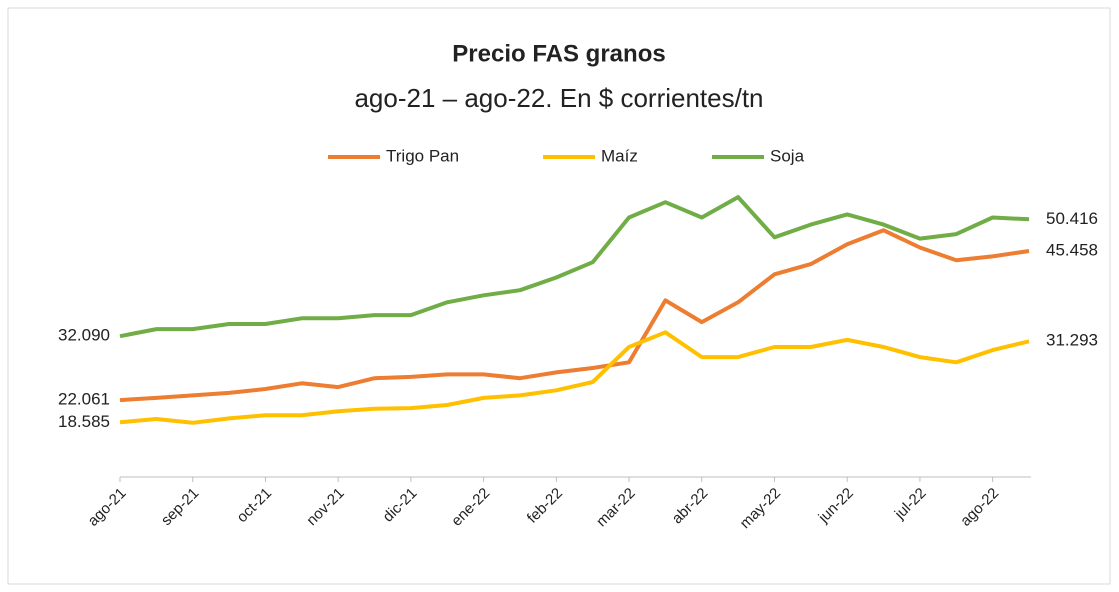 Image resolution: width=1119 pixels, height=592 pixels. What do you see at coordinates (558, 53) in the screenshot?
I see `chart-title: Precio FAS granos` at bounding box center [558, 53].